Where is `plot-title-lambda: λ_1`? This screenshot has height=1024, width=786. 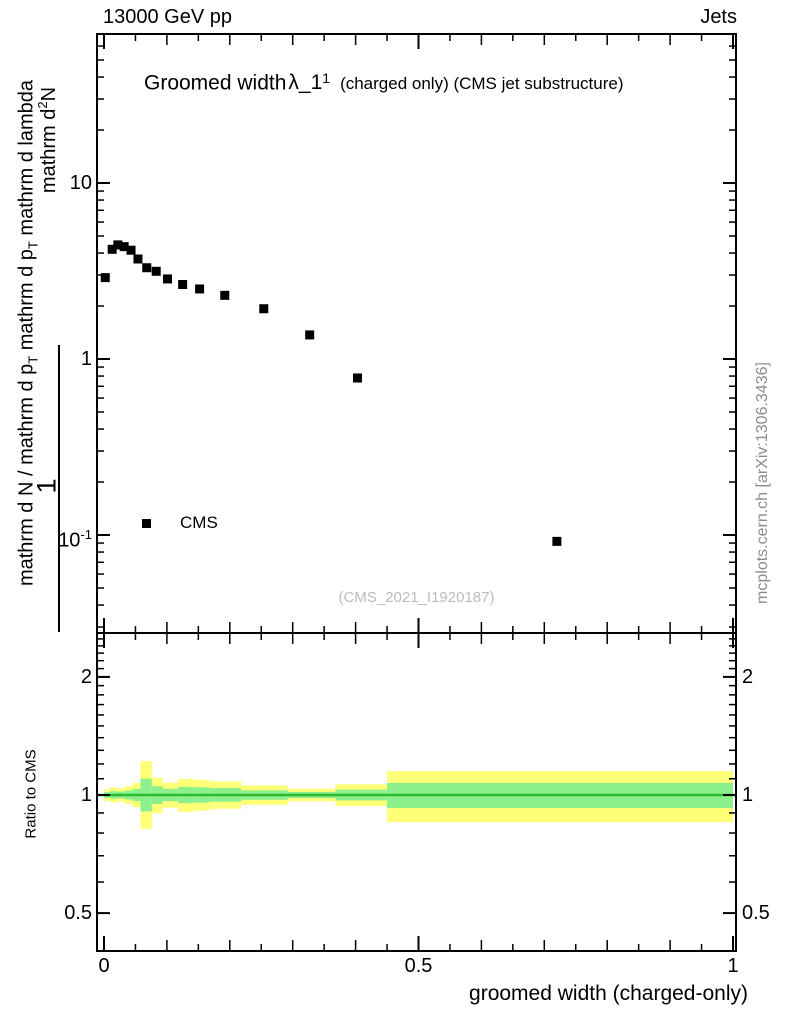 plot-title-lambda: λ_1 is located at coordinates (305, 83).